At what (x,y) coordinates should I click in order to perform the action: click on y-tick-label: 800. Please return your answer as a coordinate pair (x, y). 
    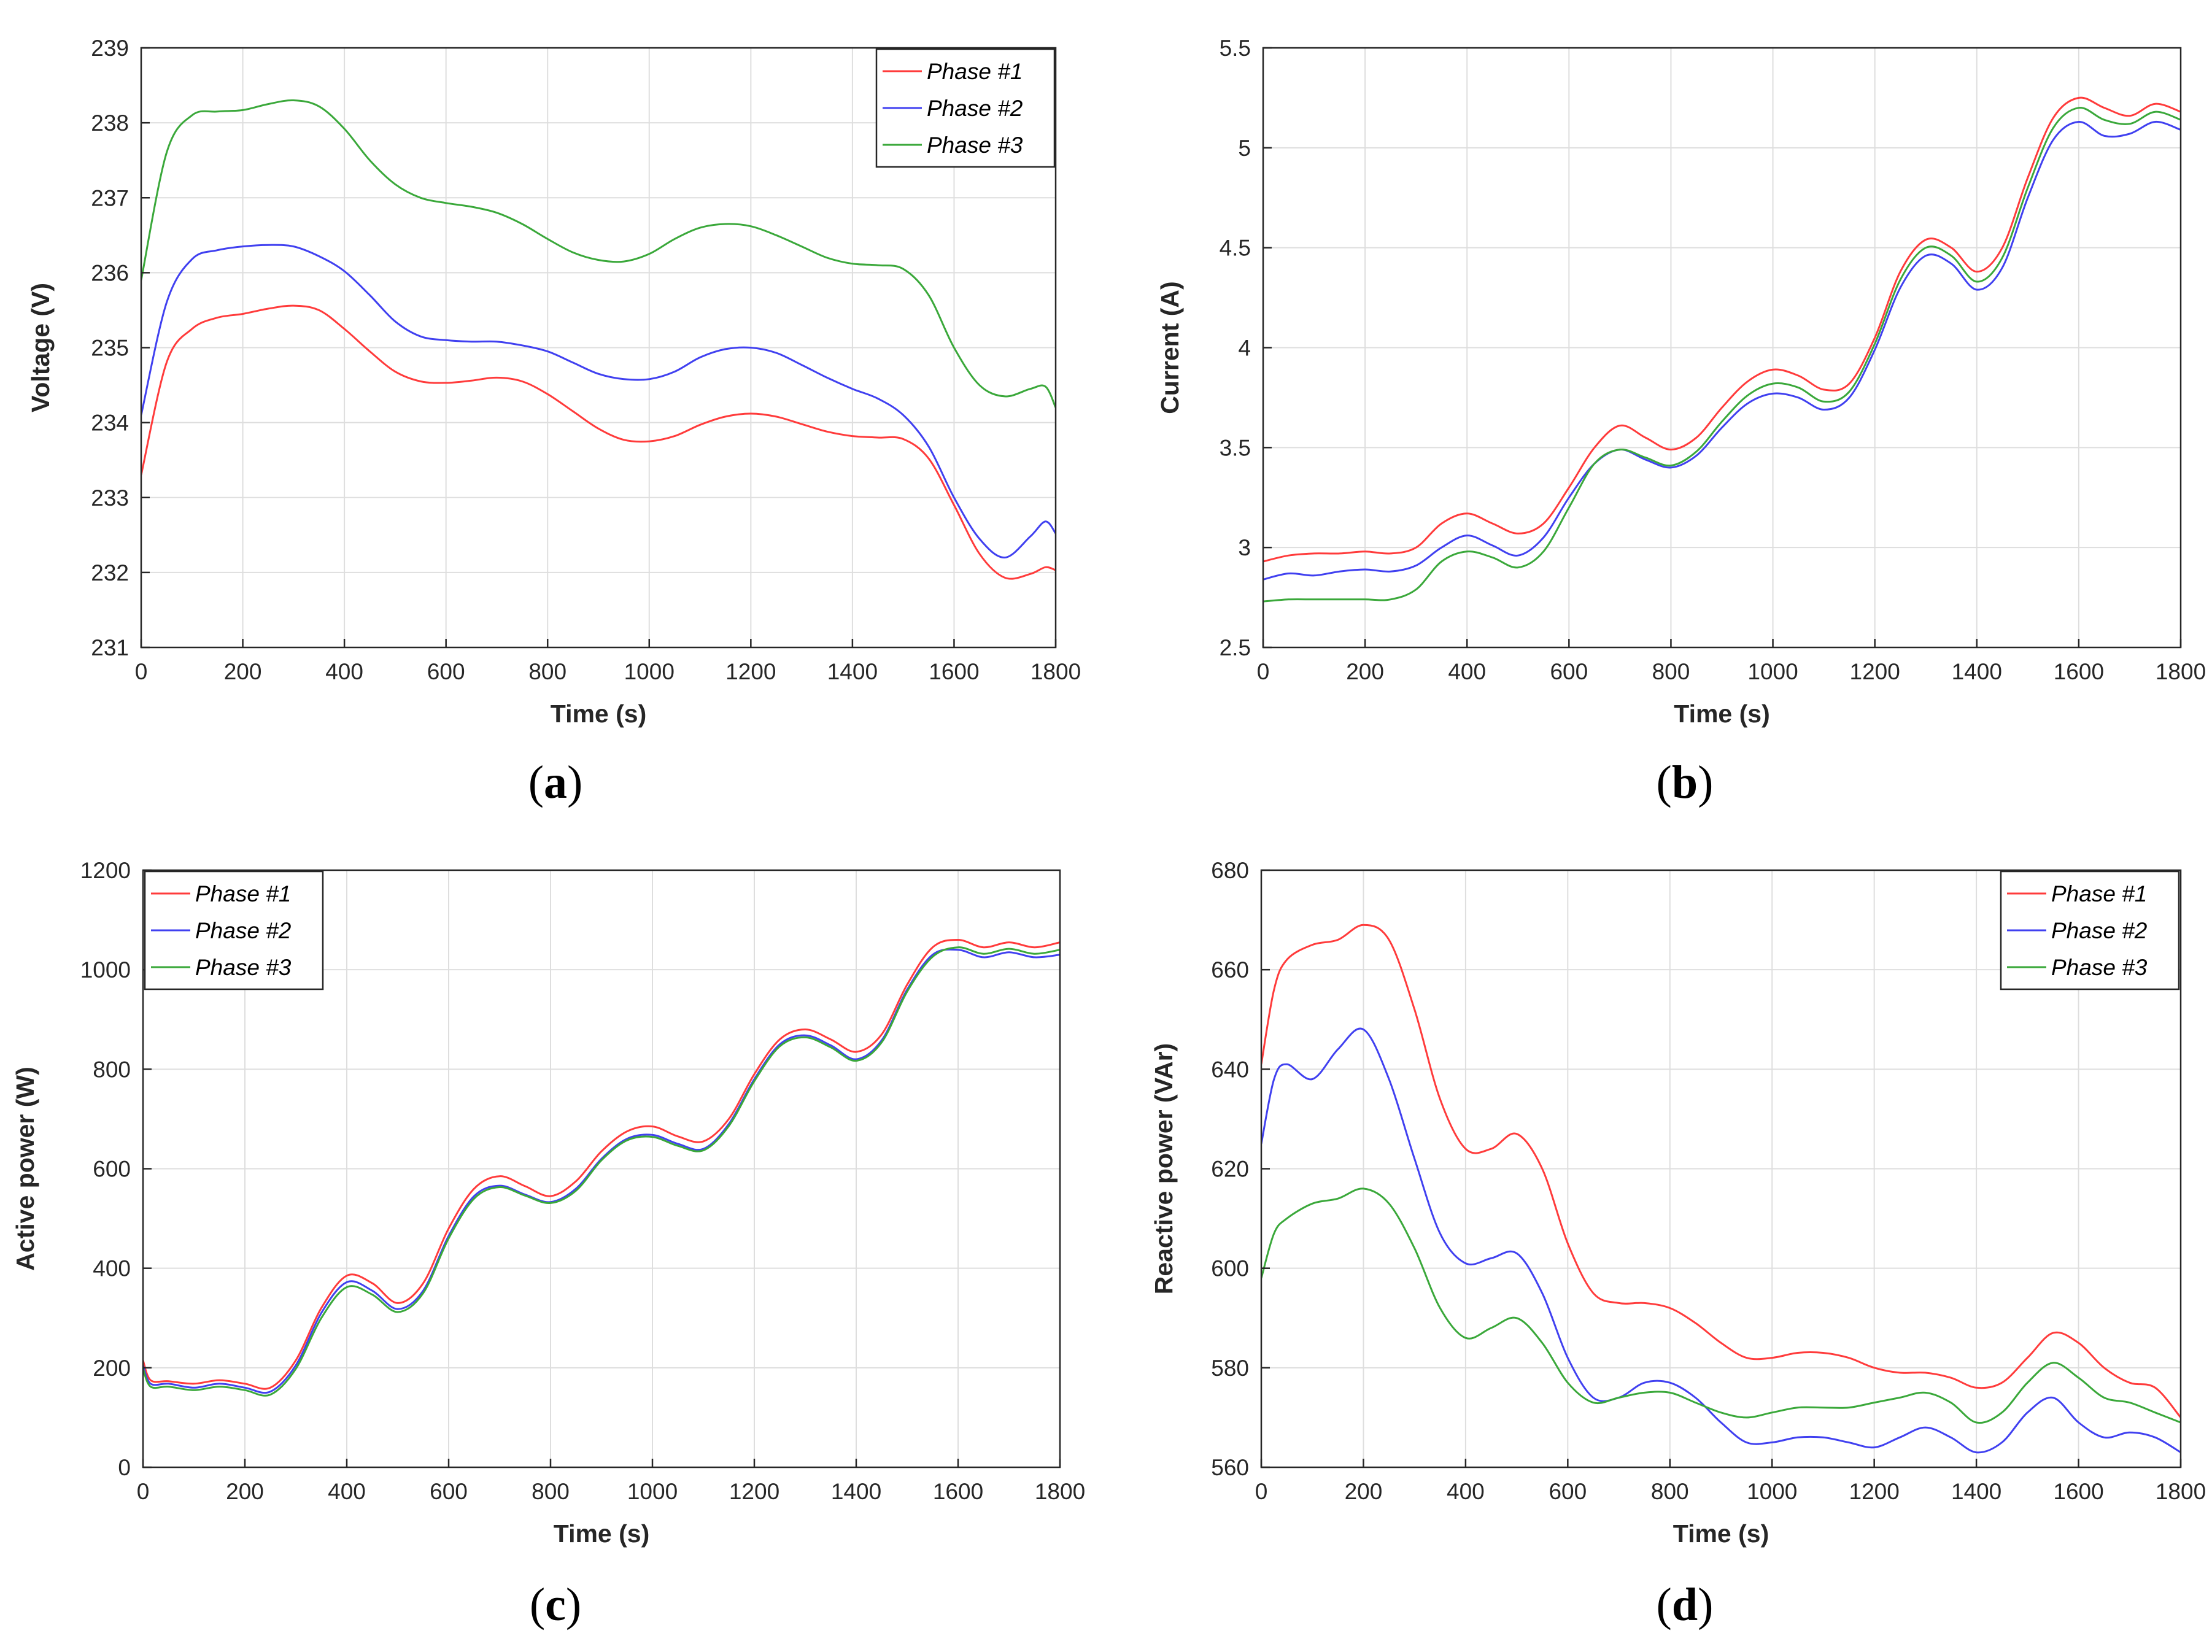
    Looking at the image, I should click on (112, 1069).